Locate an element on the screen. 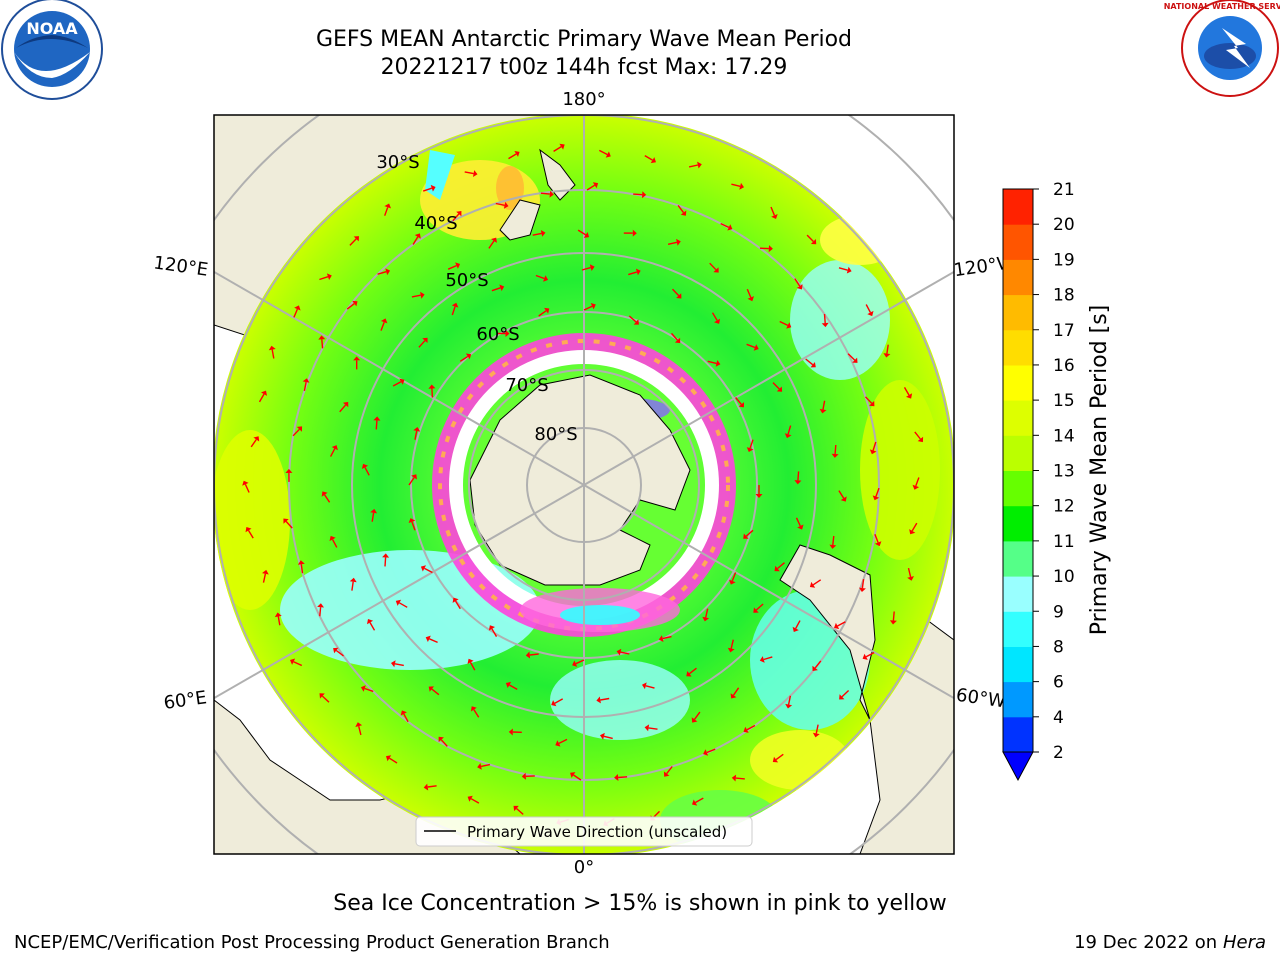 The width and height of the screenshot is (1280, 960). lon-label-0: 0° is located at coordinates (584, 867).